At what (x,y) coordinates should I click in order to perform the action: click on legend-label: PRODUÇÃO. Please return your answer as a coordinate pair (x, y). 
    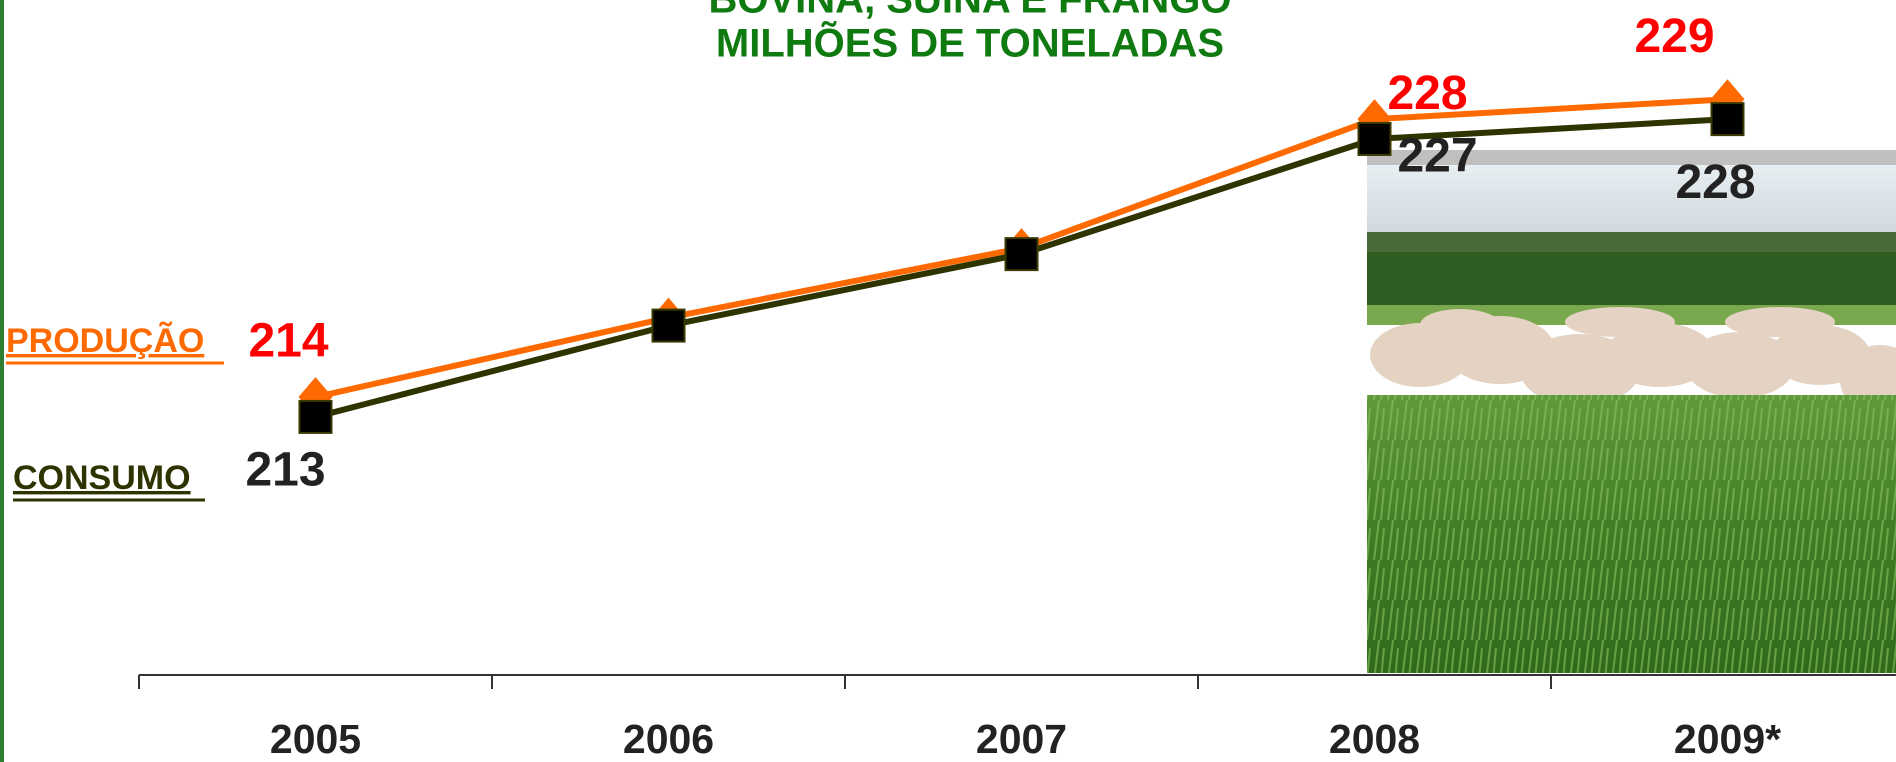
    Looking at the image, I should click on (105, 341).